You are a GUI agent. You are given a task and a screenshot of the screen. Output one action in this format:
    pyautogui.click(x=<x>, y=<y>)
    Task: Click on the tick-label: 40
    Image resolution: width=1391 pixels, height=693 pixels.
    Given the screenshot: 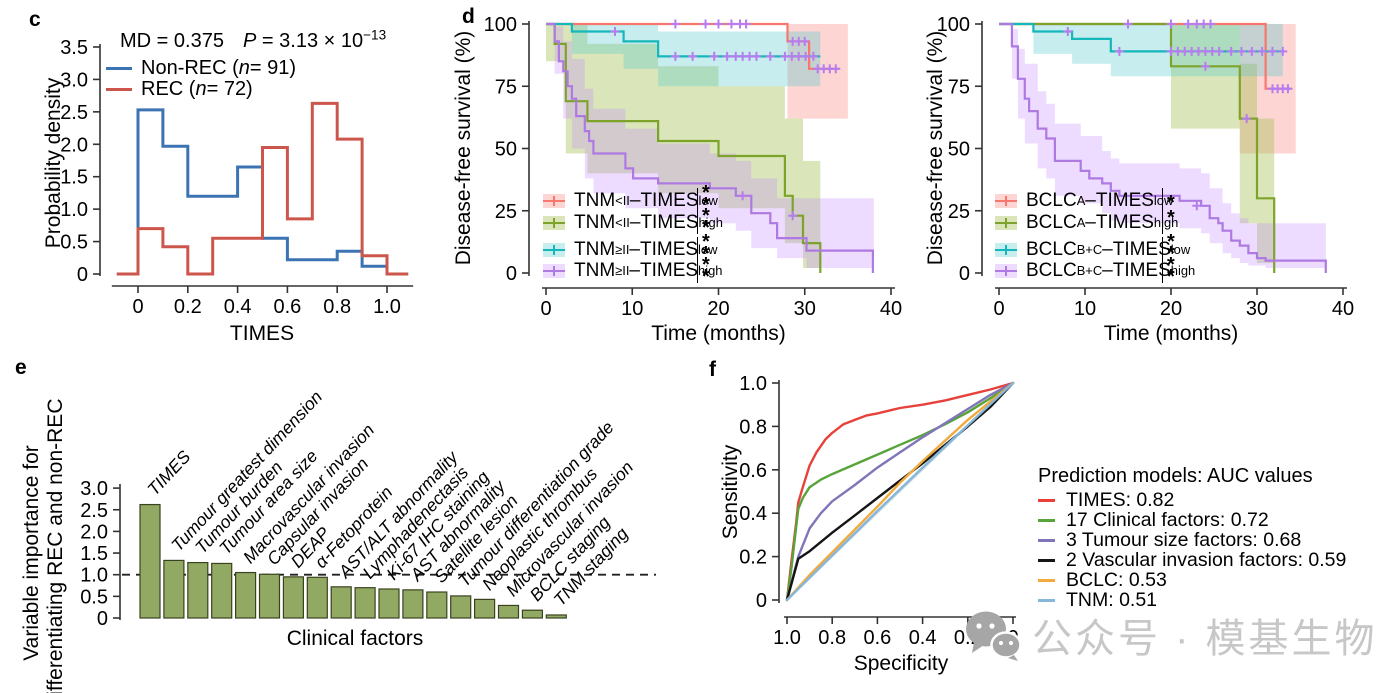 What is the action you would take?
    pyautogui.click(x=1343, y=309)
    